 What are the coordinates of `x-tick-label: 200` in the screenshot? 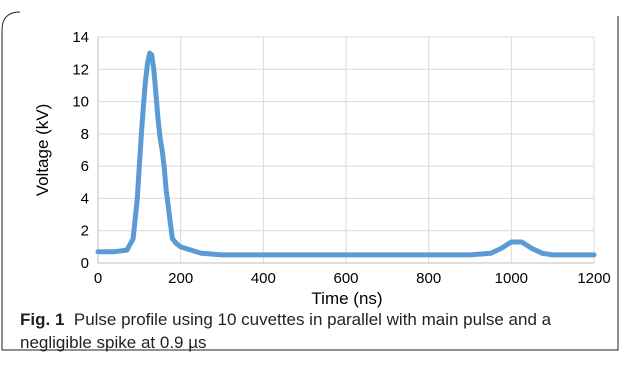 It's located at (180, 278).